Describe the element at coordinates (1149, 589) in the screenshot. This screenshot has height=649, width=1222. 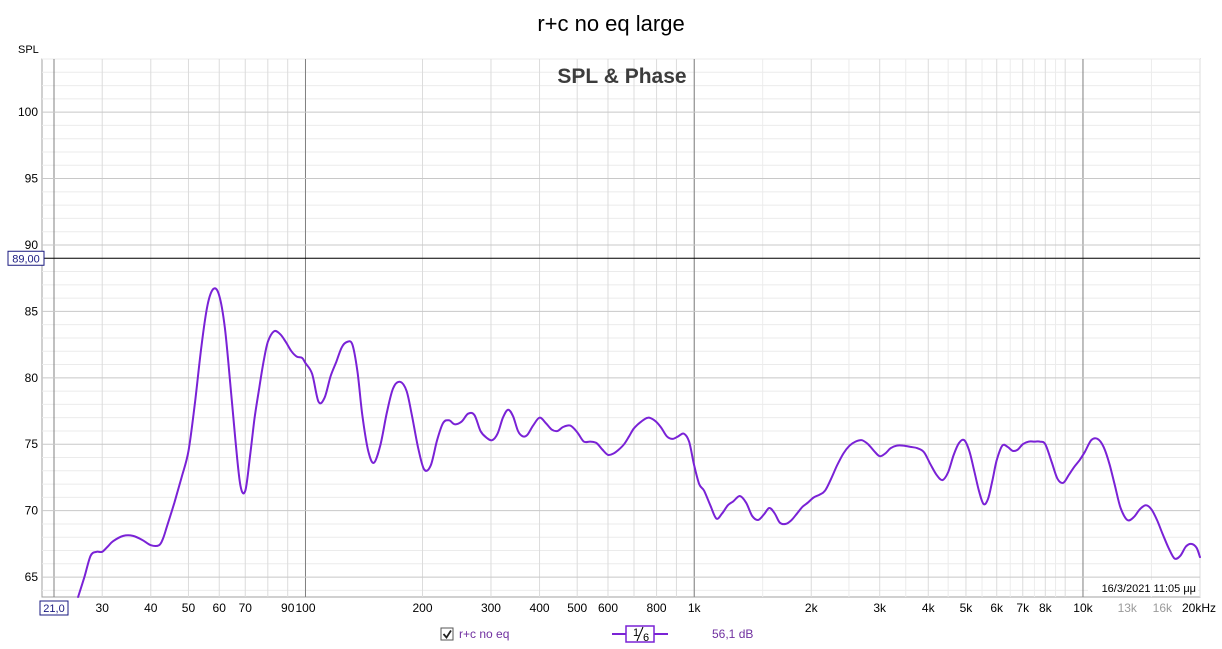
I see `timestamp: 16/3/2021 11:05 μμ` at that location.